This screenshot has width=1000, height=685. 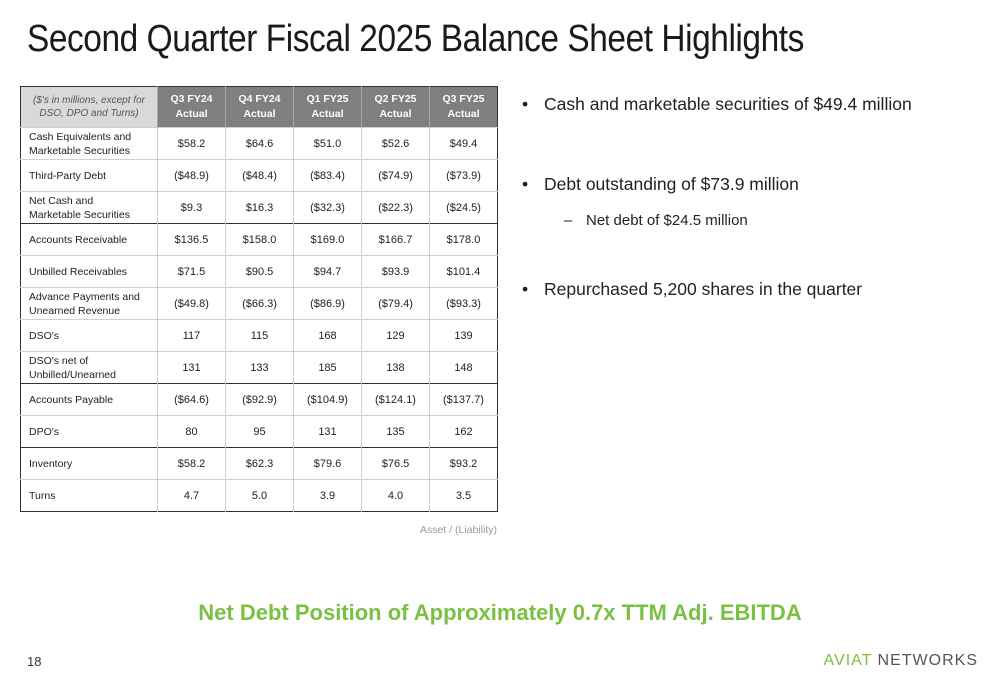 What do you see at coordinates (692, 289) in the screenshot?
I see `bullet-repurchase: • Repurchased 5,200 shares in the quarter` at bounding box center [692, 289].